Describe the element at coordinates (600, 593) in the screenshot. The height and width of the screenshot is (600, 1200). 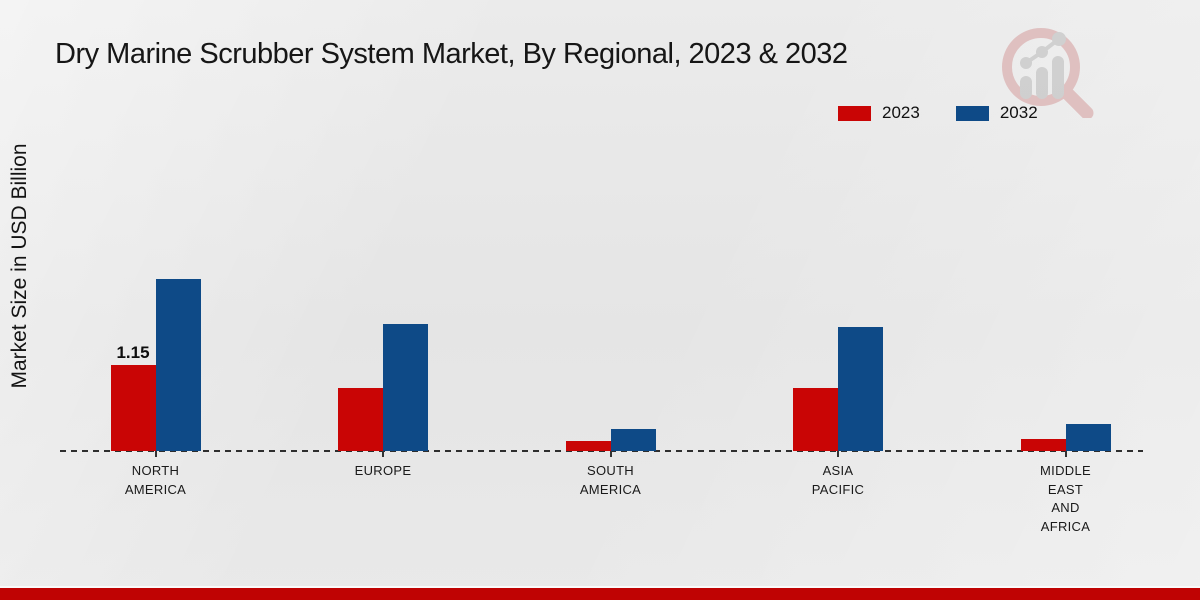
I see `footer-red-band` at that location.